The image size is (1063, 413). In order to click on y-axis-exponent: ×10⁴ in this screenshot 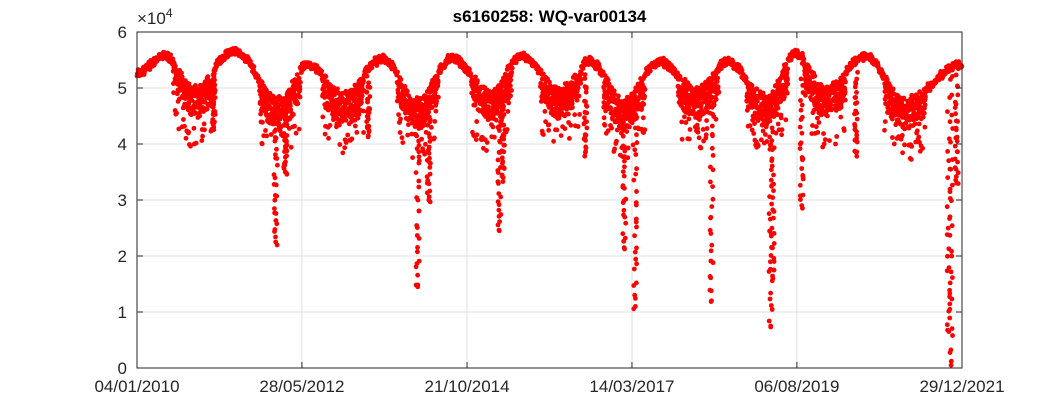, I will do `click(155, 17)`.